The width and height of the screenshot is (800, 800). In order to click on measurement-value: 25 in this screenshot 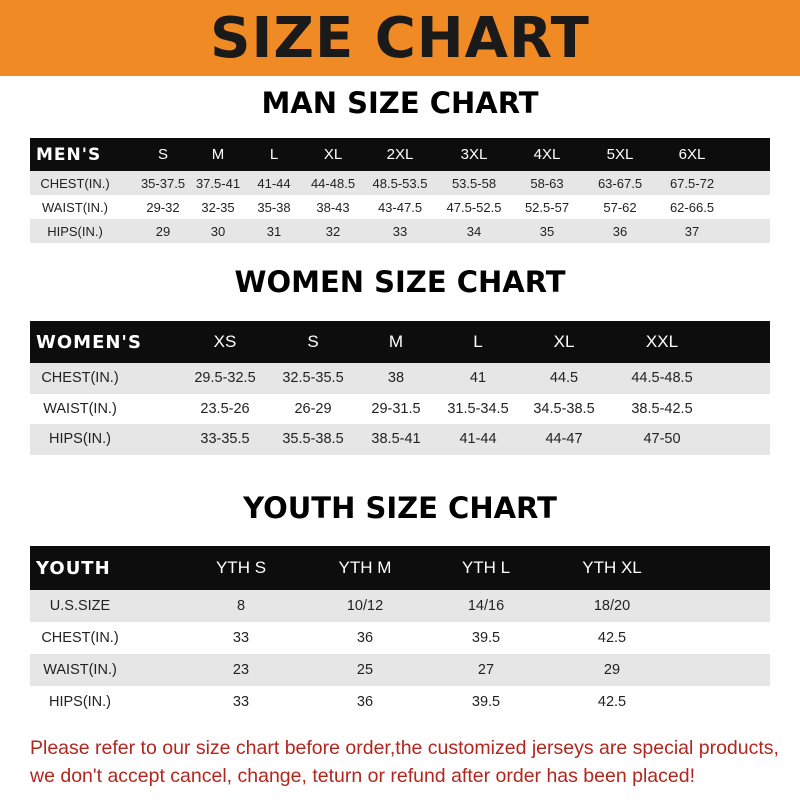, I will do `click(365, 670)`.